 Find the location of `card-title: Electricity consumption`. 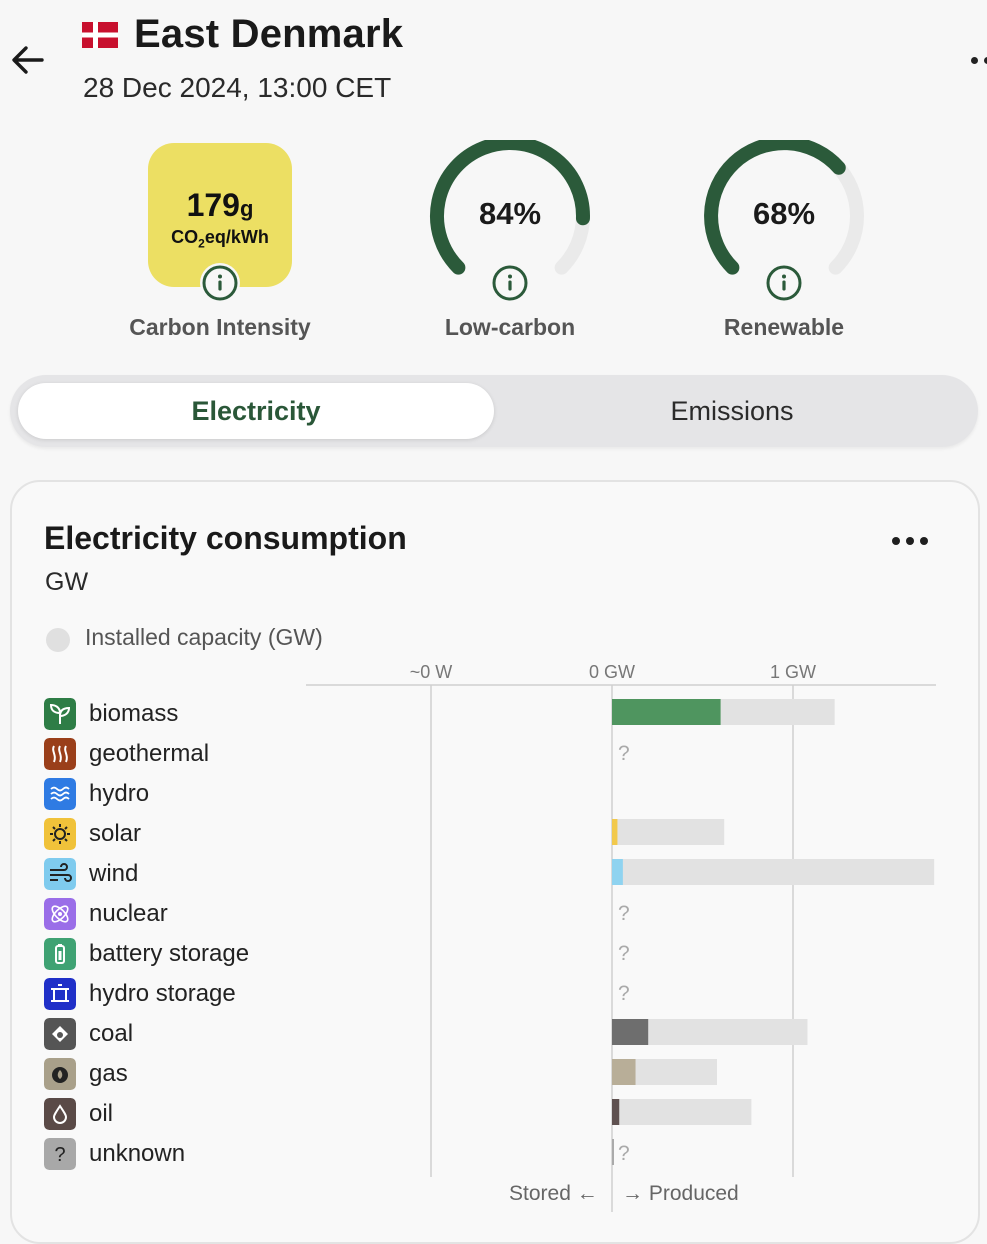

card-title: Electricity consumption is located at coordinates (225, 538).